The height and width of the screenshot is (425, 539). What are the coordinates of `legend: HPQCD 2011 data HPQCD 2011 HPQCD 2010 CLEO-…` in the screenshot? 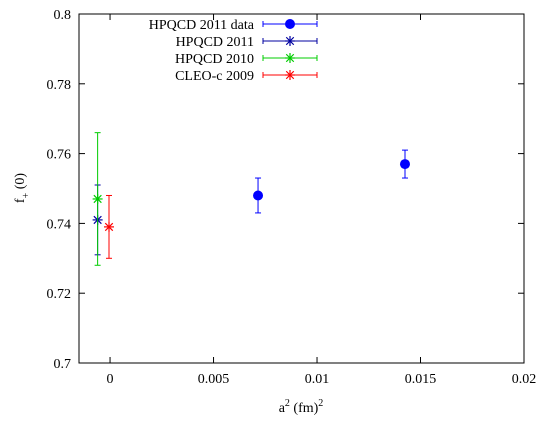 It's located at (233, 51).